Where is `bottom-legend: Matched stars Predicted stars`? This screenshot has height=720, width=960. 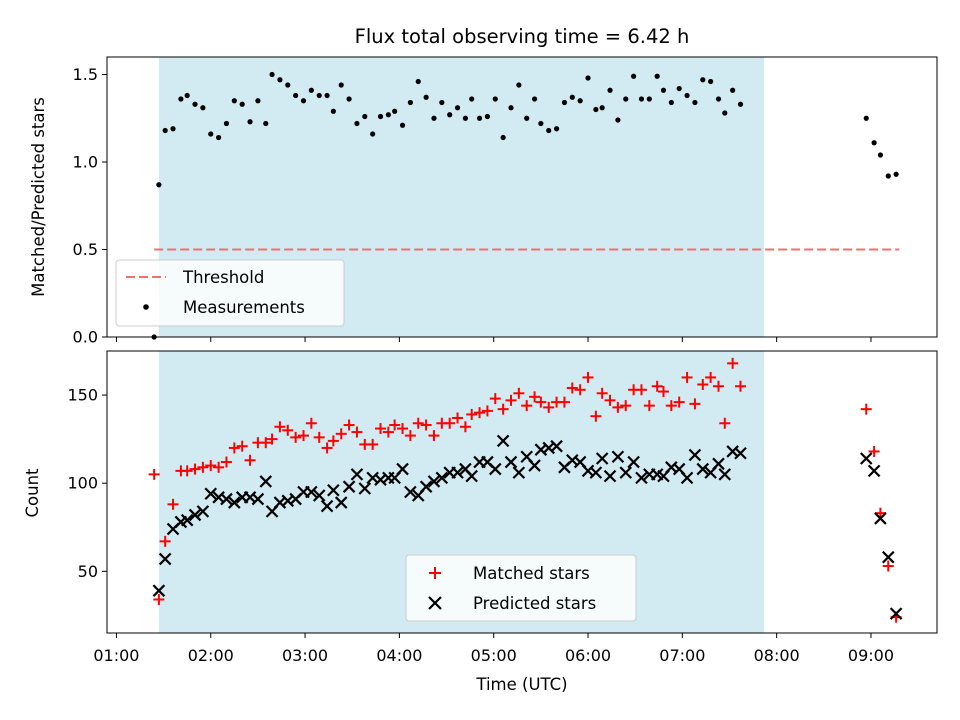 bottom-legend: Matched stars Predicted stars is located at coordinates (521, 588).